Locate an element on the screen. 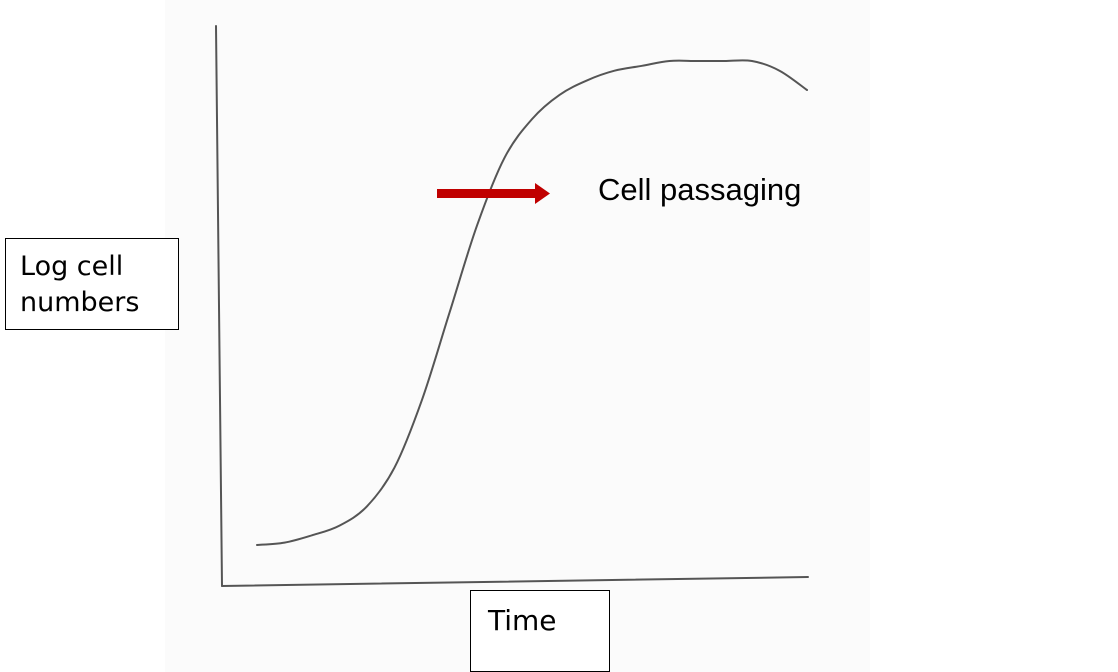 The image size is (1118, 672). y-axis-label-line-2: numbers is located at coordinates (80, 302).